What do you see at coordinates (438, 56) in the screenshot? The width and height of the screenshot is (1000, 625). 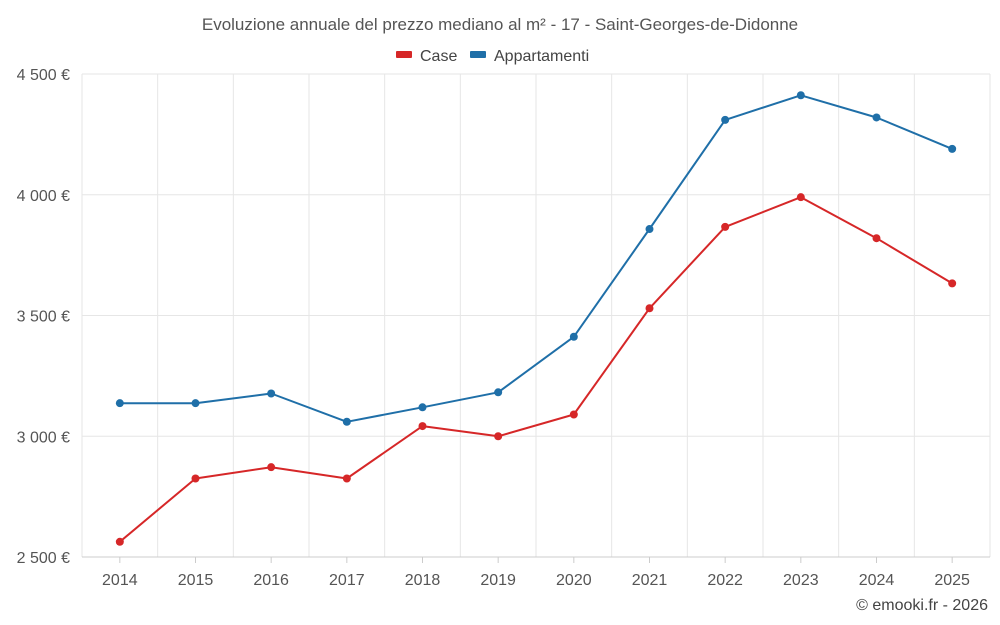 I see `legend-label-case: Case` at bounding box center [438, 56].